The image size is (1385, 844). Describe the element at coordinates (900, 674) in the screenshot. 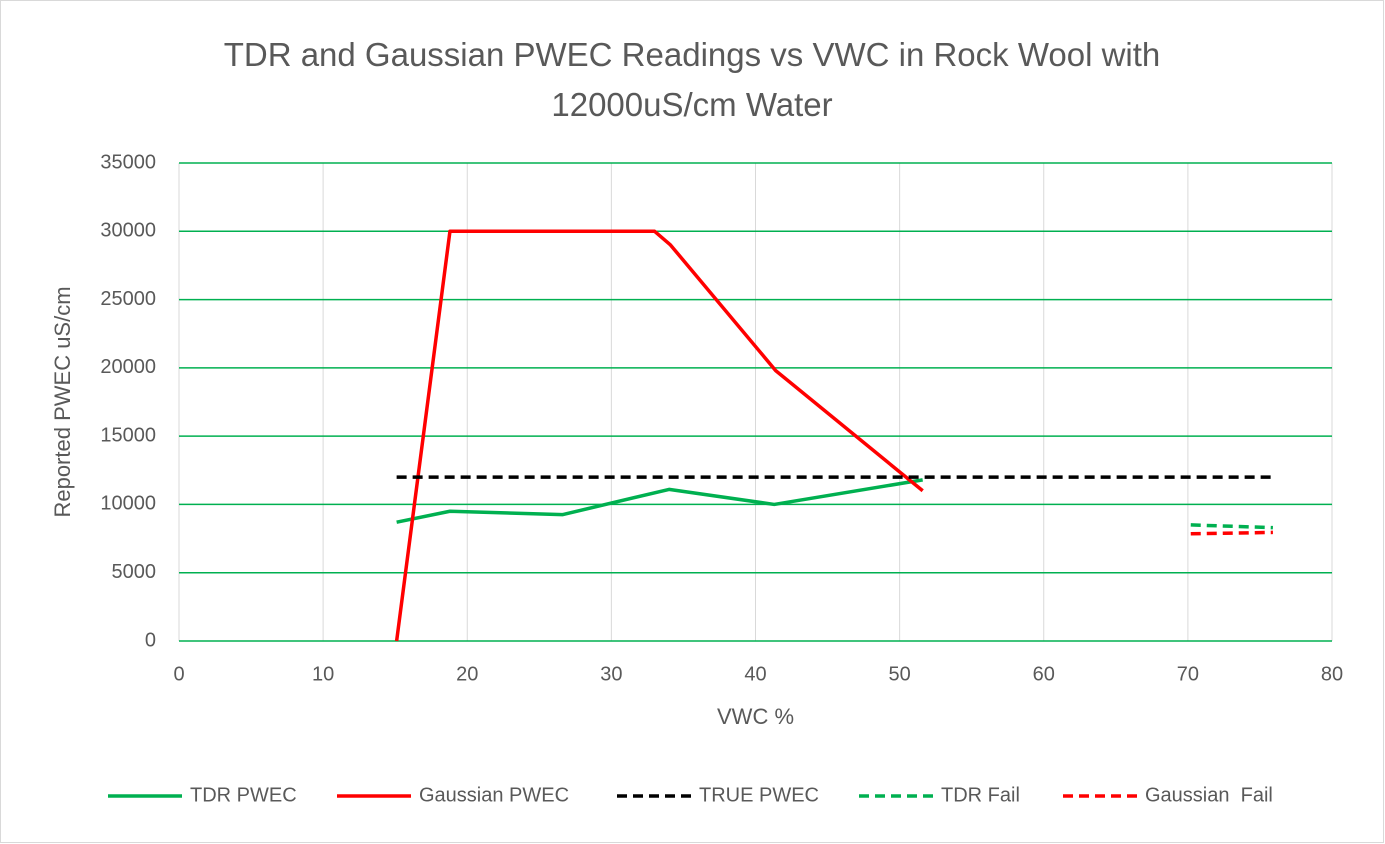

I see `x-tick-label: 50` at that location.